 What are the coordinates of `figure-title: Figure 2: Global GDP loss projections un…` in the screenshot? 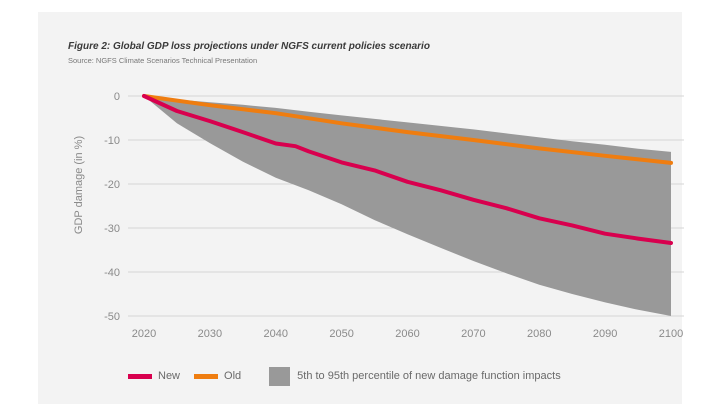 It's located at (249, 46).